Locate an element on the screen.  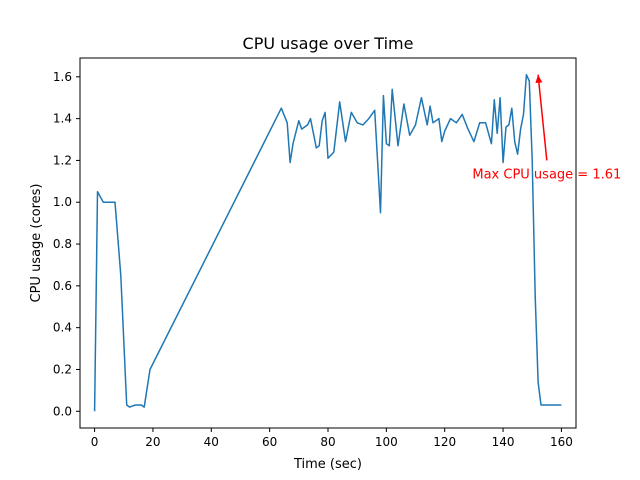
x-tick-label: 160 is located at coordinates (561, 442).